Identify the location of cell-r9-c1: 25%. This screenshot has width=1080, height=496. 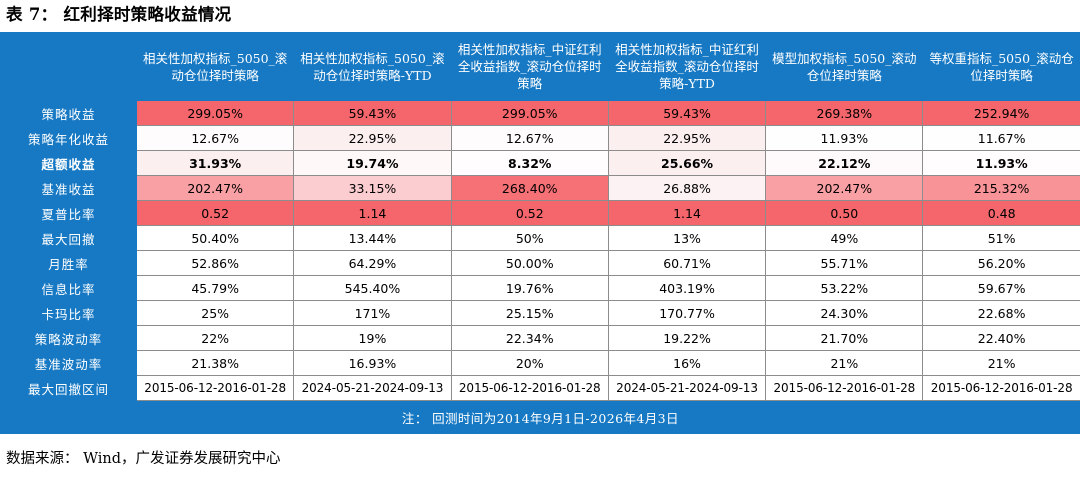
(215, 313).